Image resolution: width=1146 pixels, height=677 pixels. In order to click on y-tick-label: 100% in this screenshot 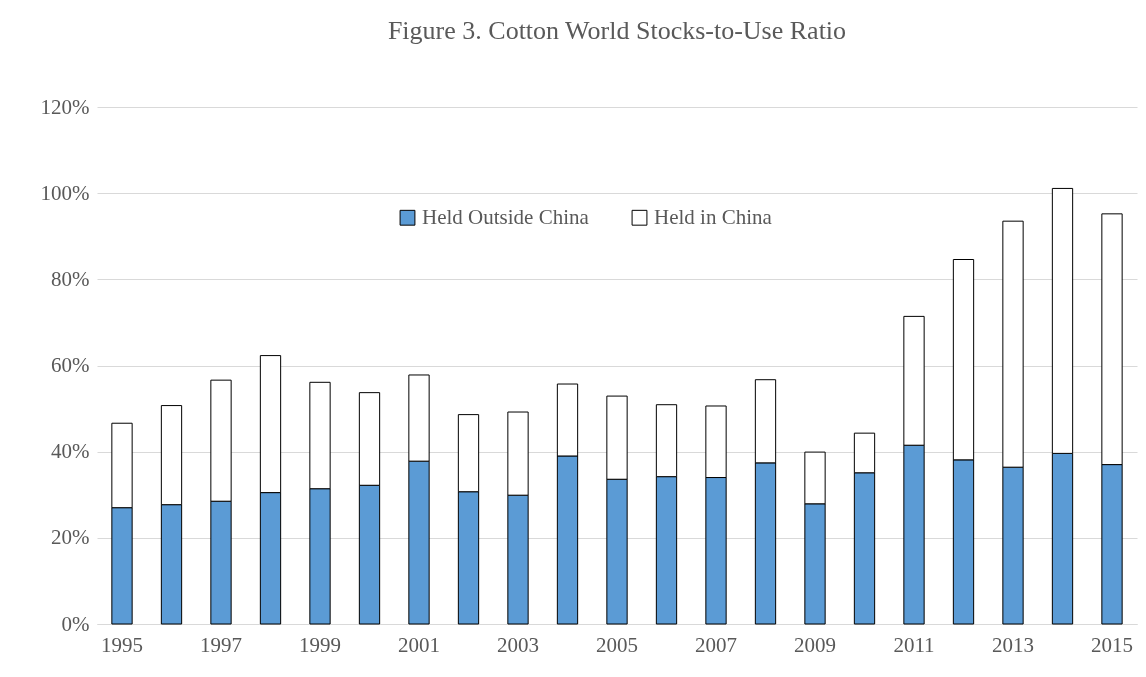, I will do `click(65, 192)`.